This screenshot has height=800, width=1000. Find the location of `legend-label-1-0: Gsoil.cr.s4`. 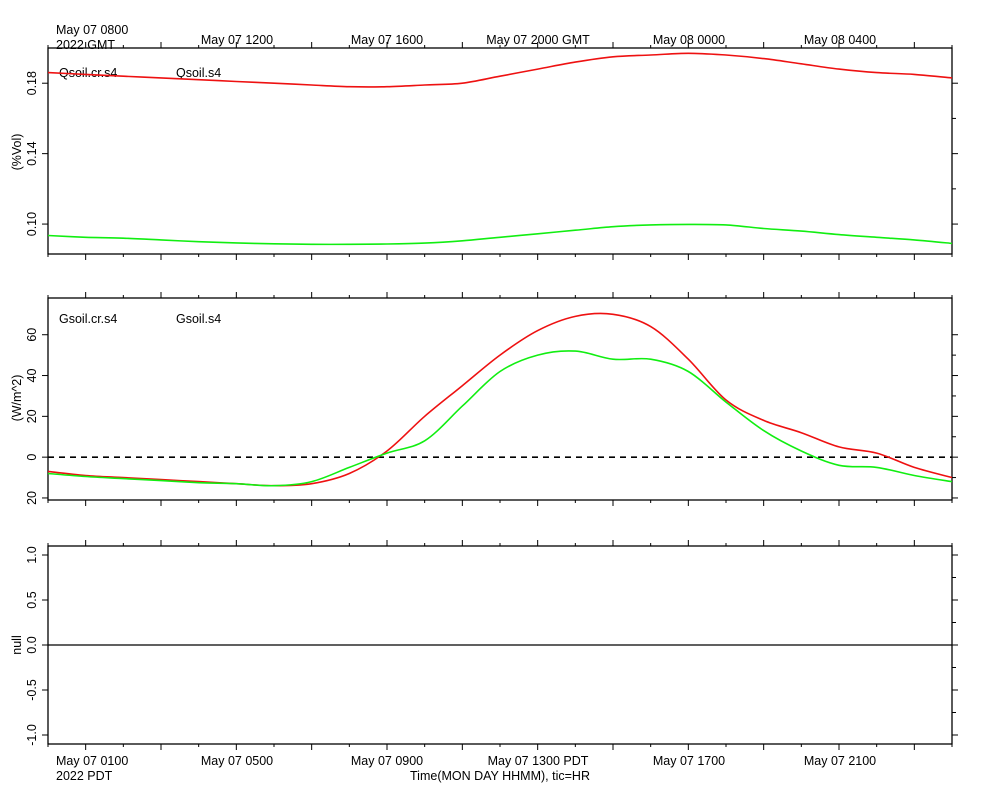

legend-label-1-0: Gsoil.cr.s4 is located at coordinates (88, 319).